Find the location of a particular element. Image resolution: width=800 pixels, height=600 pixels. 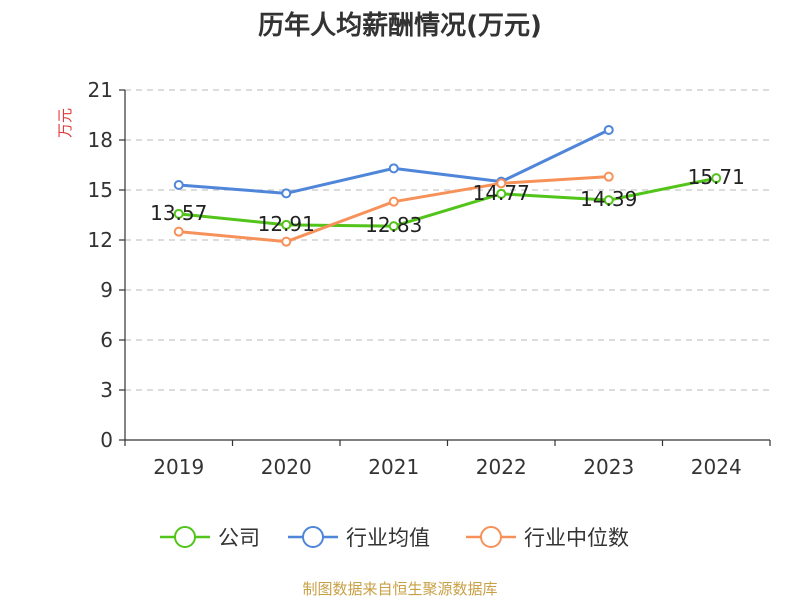

y-tick-label: 9 is located at coordinates (106, 290).